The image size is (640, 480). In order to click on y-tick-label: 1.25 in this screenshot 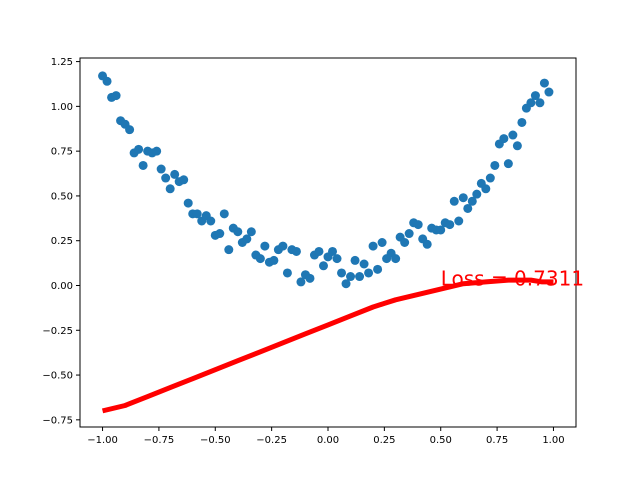, I will do `click(62, 62)`.